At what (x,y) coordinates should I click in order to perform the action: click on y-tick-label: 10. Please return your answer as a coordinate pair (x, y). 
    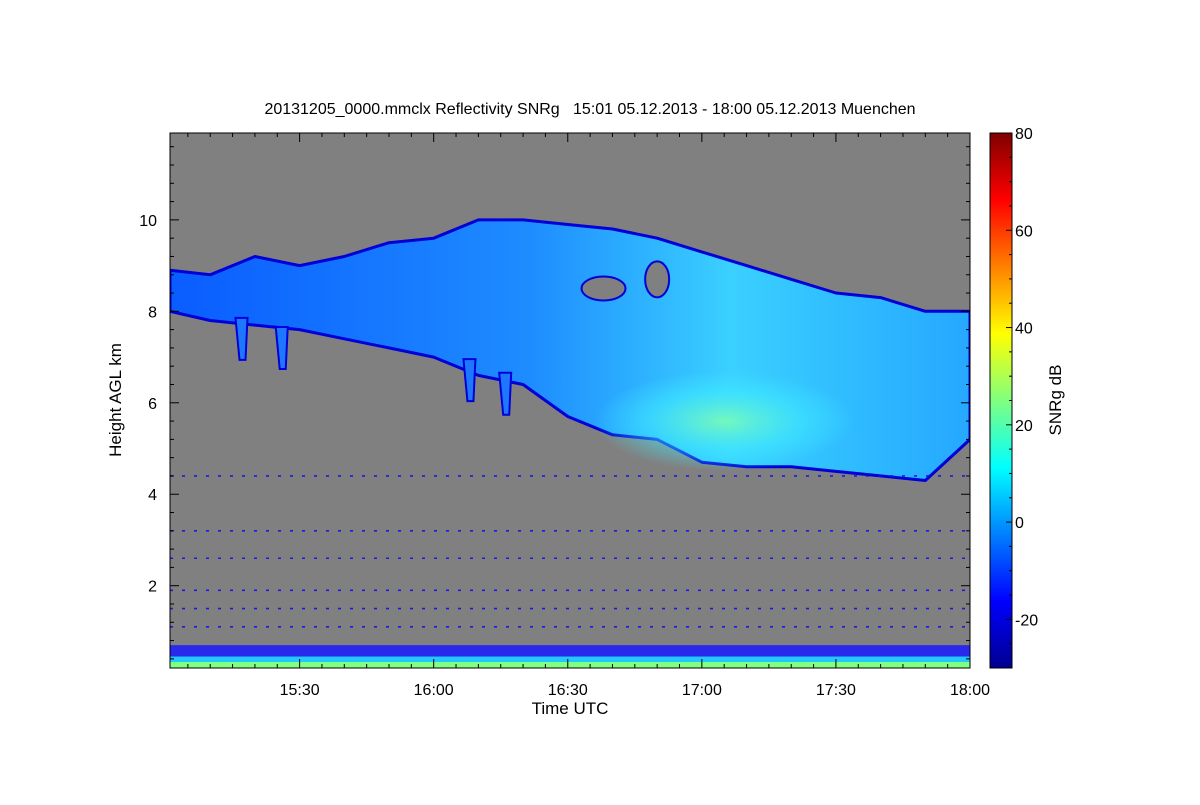
    Looking at the image, I should click on (148, 221).